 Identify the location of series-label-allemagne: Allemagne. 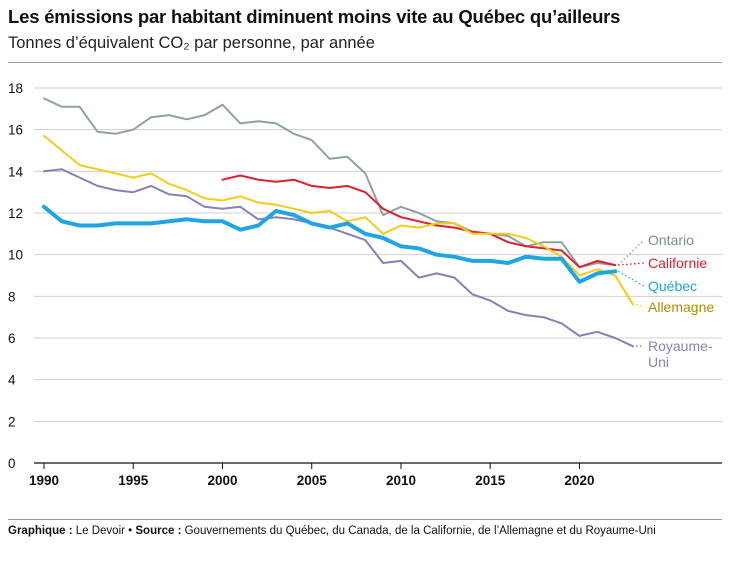
(681, 307).